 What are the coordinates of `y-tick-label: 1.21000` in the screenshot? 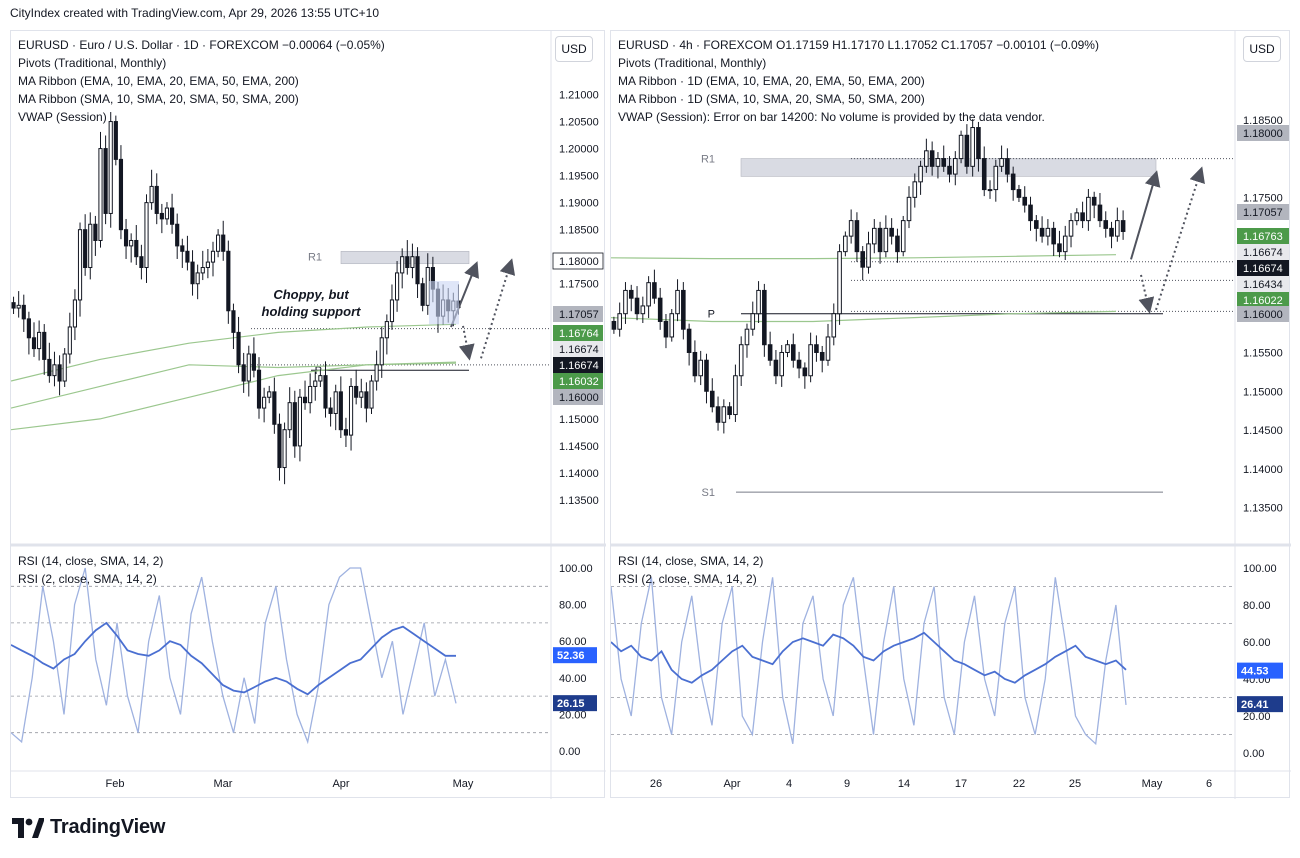 It's located at (579, 96).